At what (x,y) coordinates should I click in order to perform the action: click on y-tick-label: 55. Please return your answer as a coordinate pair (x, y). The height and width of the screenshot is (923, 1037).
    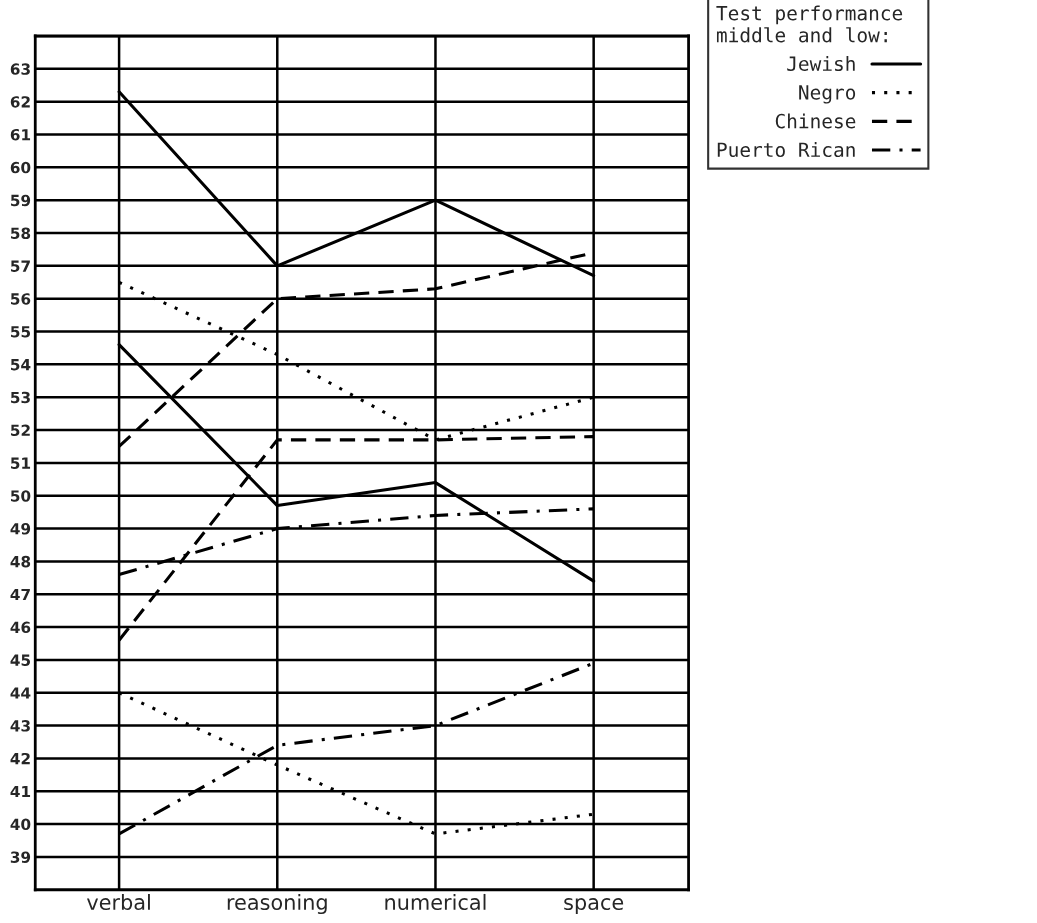
    Looking at the image, I should click on (21, 332).